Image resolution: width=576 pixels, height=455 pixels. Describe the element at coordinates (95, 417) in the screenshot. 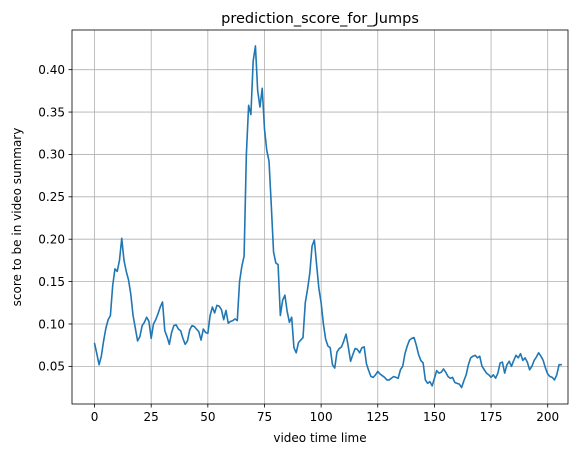

I see `x-tick-label: 0` at that location.